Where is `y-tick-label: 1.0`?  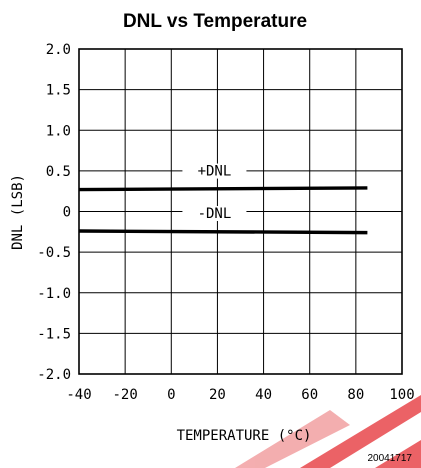
y-tick-label: 1.0 is located at coordinates (58, 131).